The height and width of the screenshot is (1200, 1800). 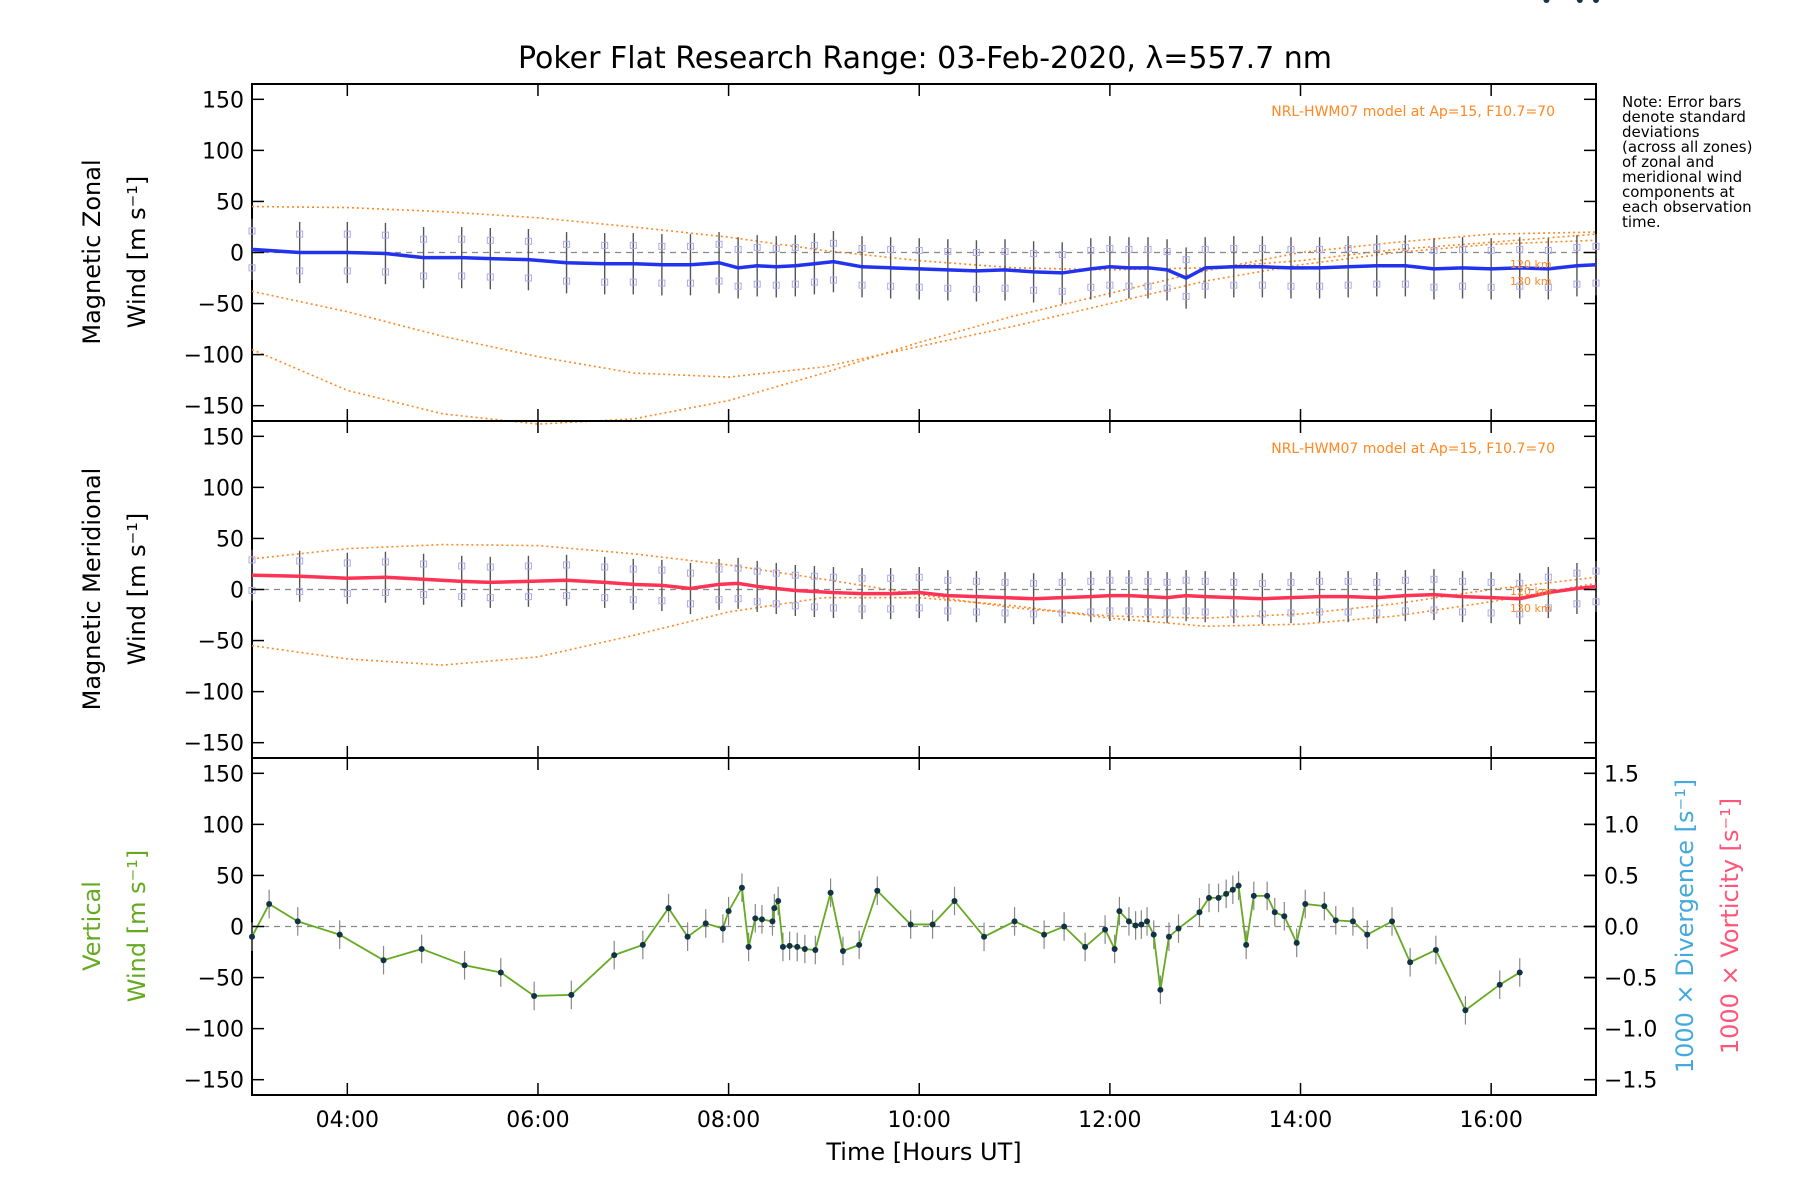 I want to click on y-tick-label: 0, so click(x=237, y=928).